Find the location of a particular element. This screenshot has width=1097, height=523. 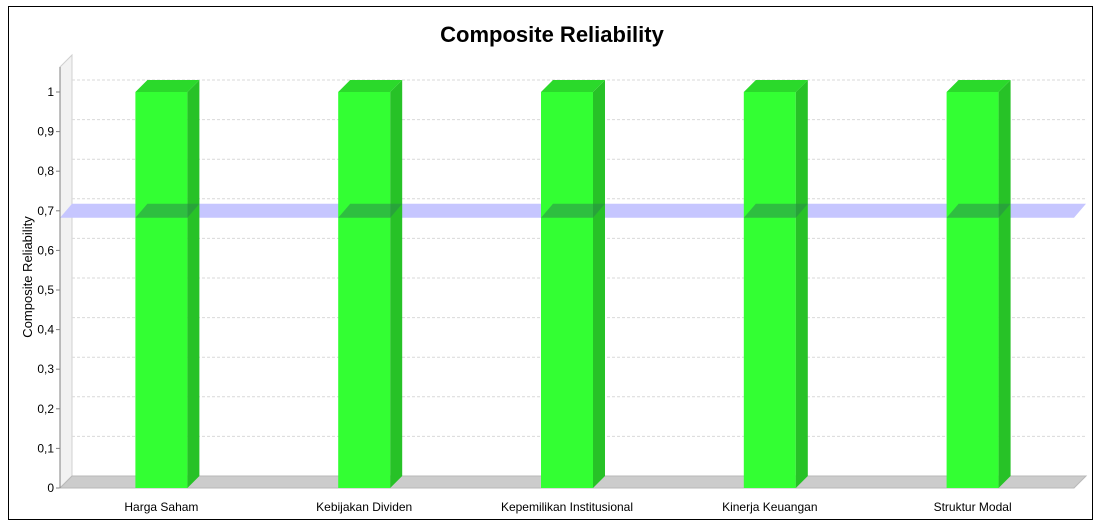

y-tick-label: 0,5 is located at coordinates (45, 290).